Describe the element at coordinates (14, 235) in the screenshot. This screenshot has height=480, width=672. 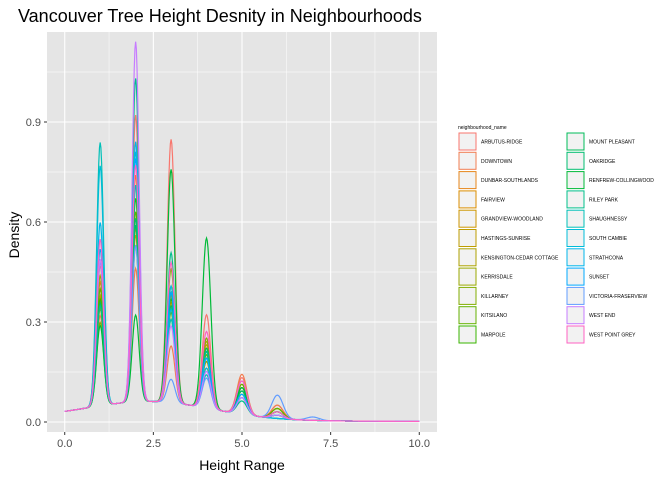
I see `y-axis-title: Density` at that location.